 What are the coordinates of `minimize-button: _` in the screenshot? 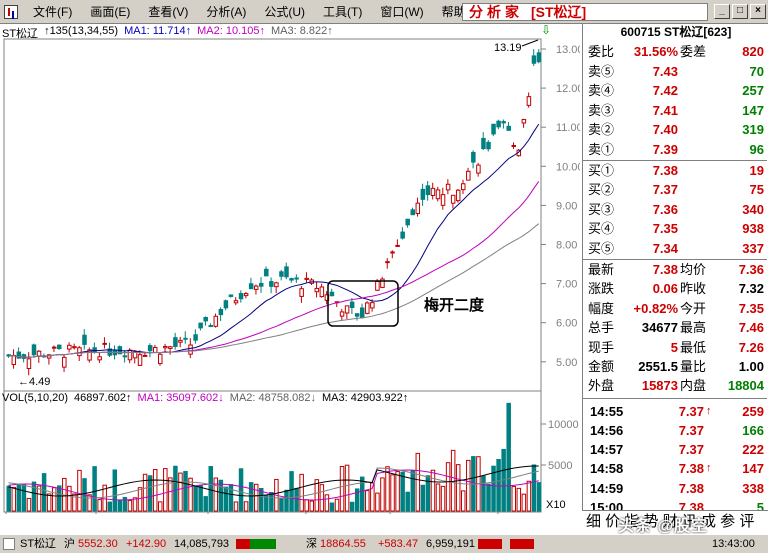 It's located at (722, 11).